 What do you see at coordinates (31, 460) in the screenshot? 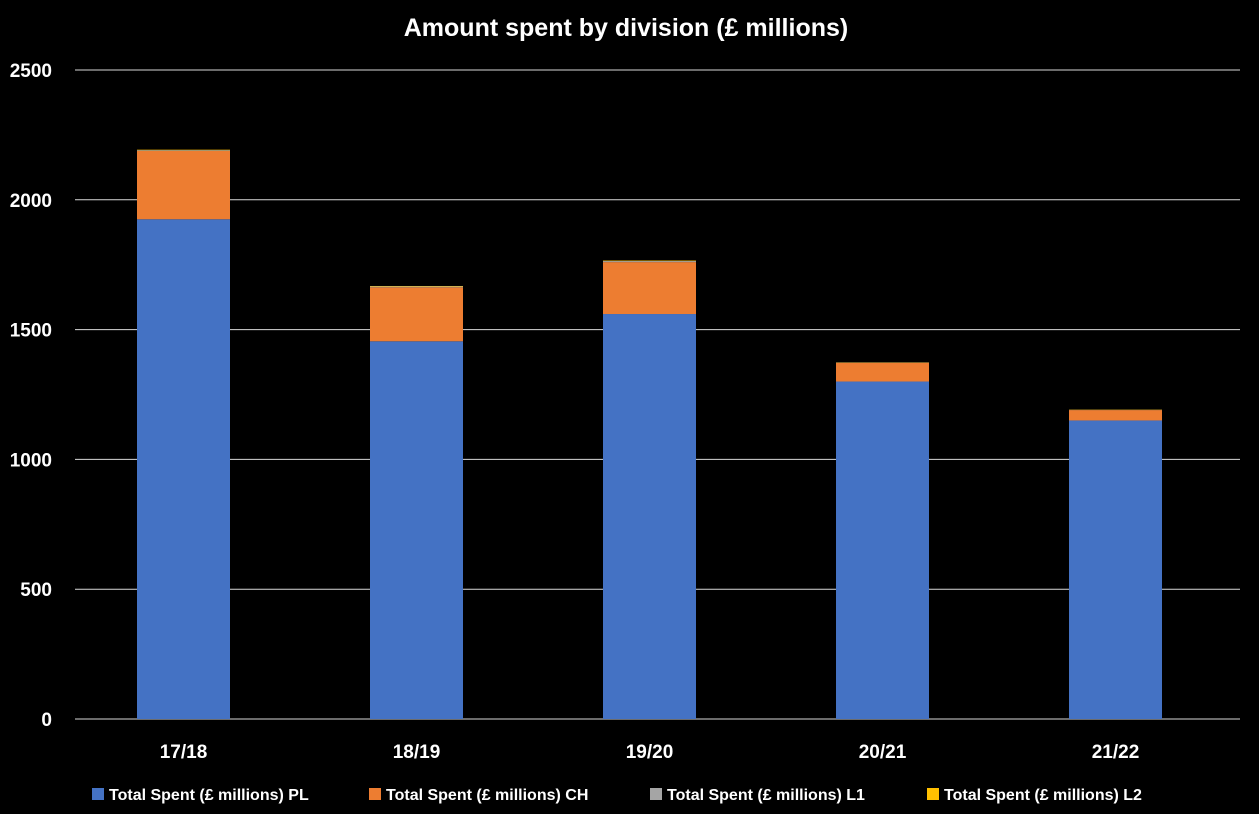
I see `y-tick-label: 1000` at bounding box center [31, 460].